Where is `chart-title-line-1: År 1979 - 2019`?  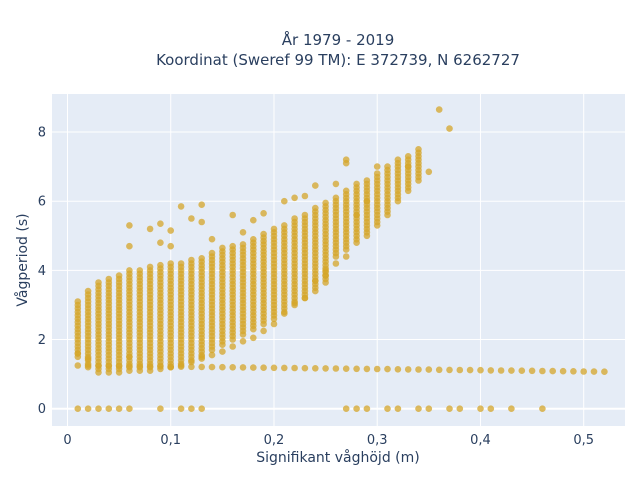
chart-title-line-1: År 1979 - 2019 is located at coordinates (338, 39).